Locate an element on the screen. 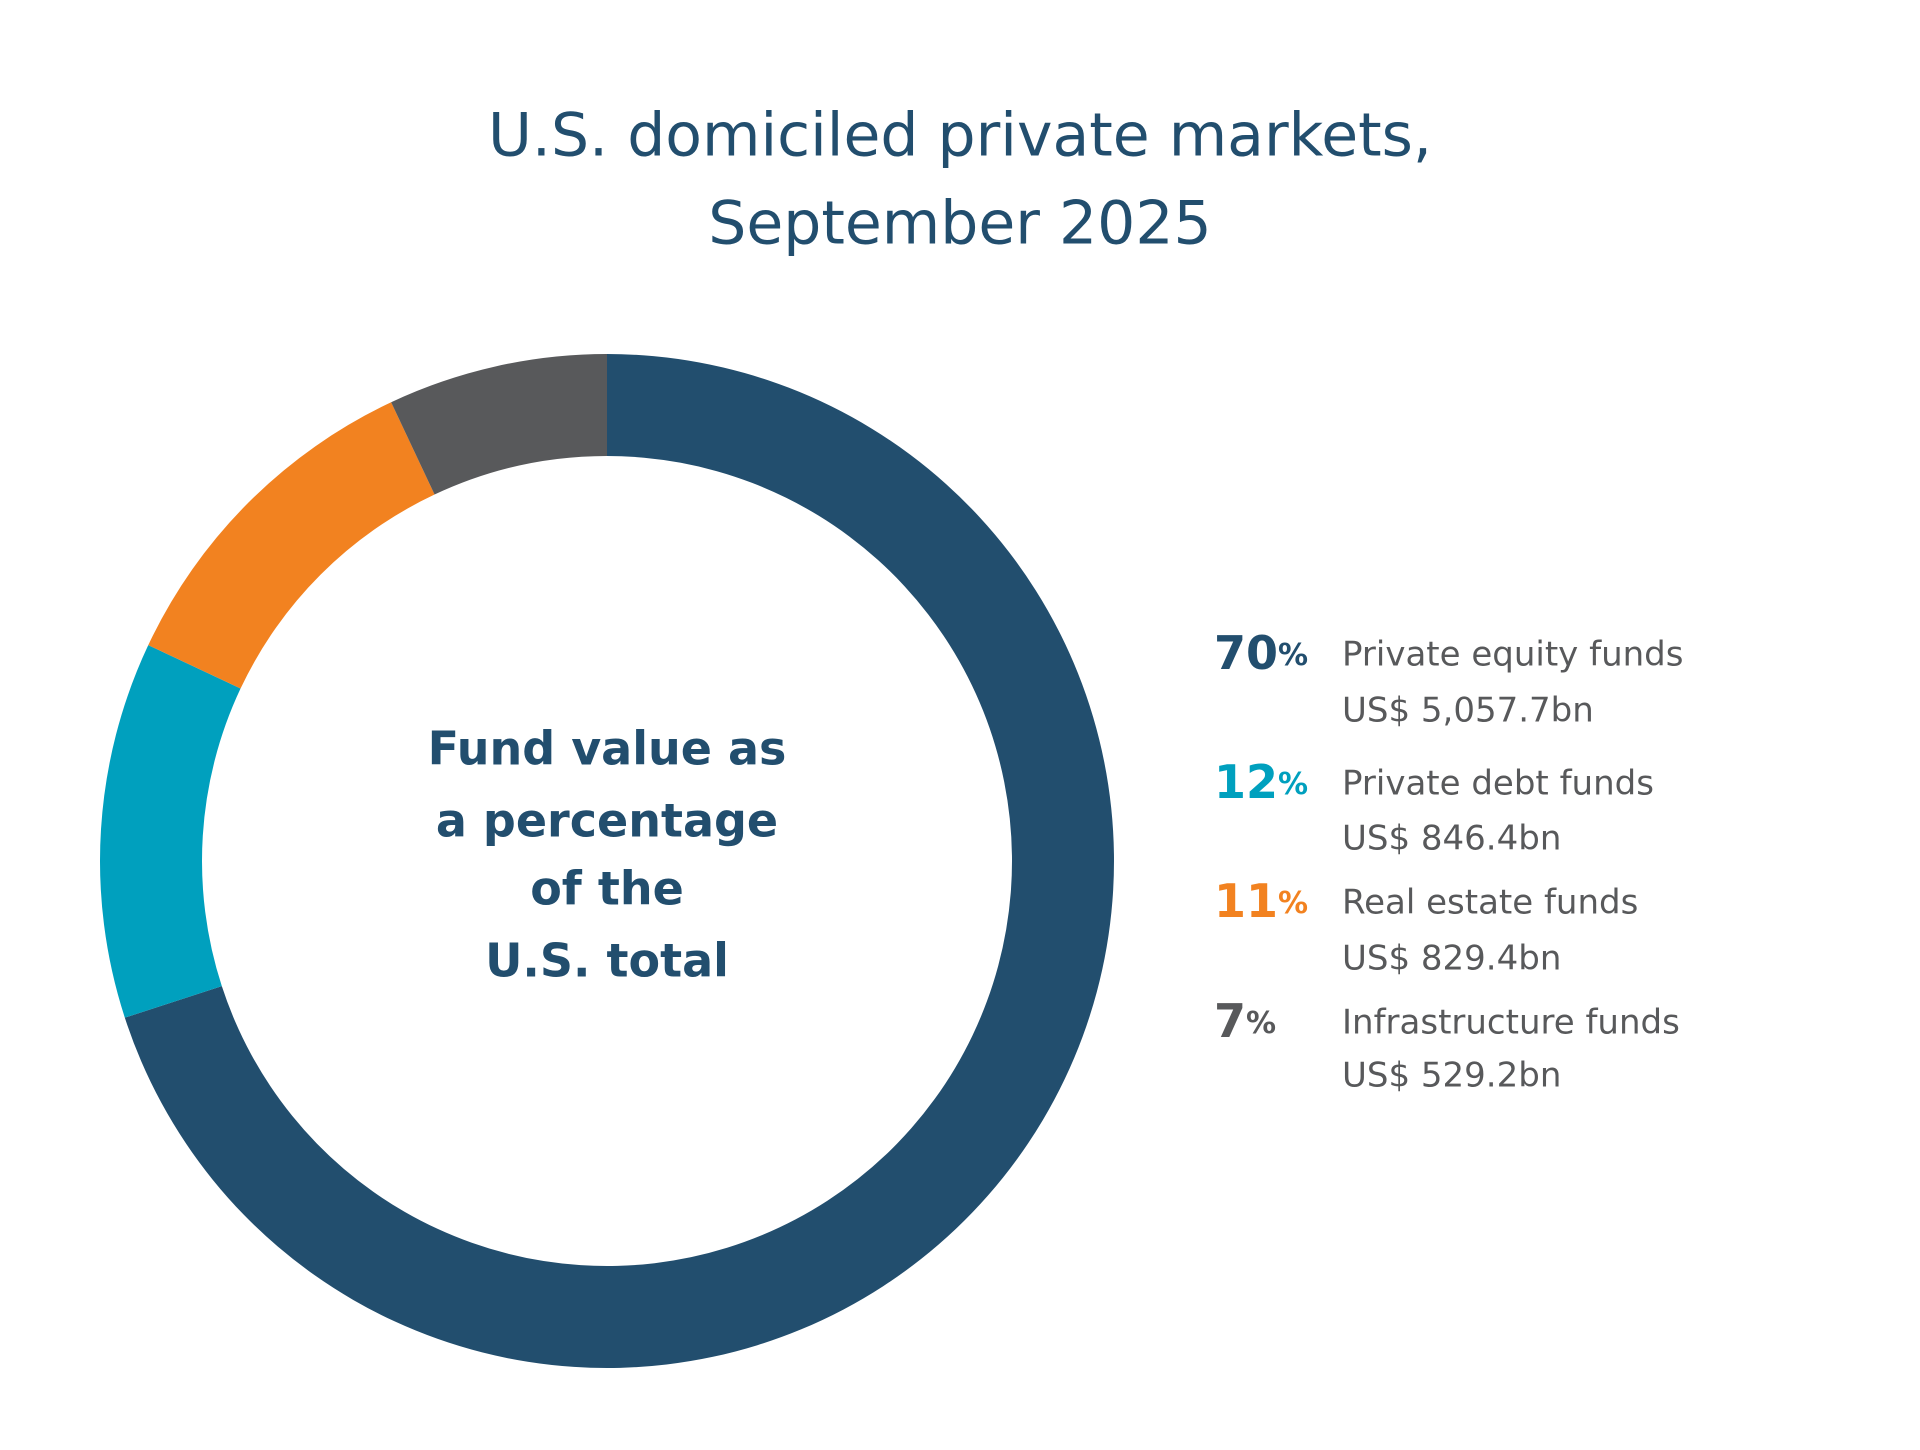  legend-name: Infrastructure funds is located at coordinates (1511, 1023).